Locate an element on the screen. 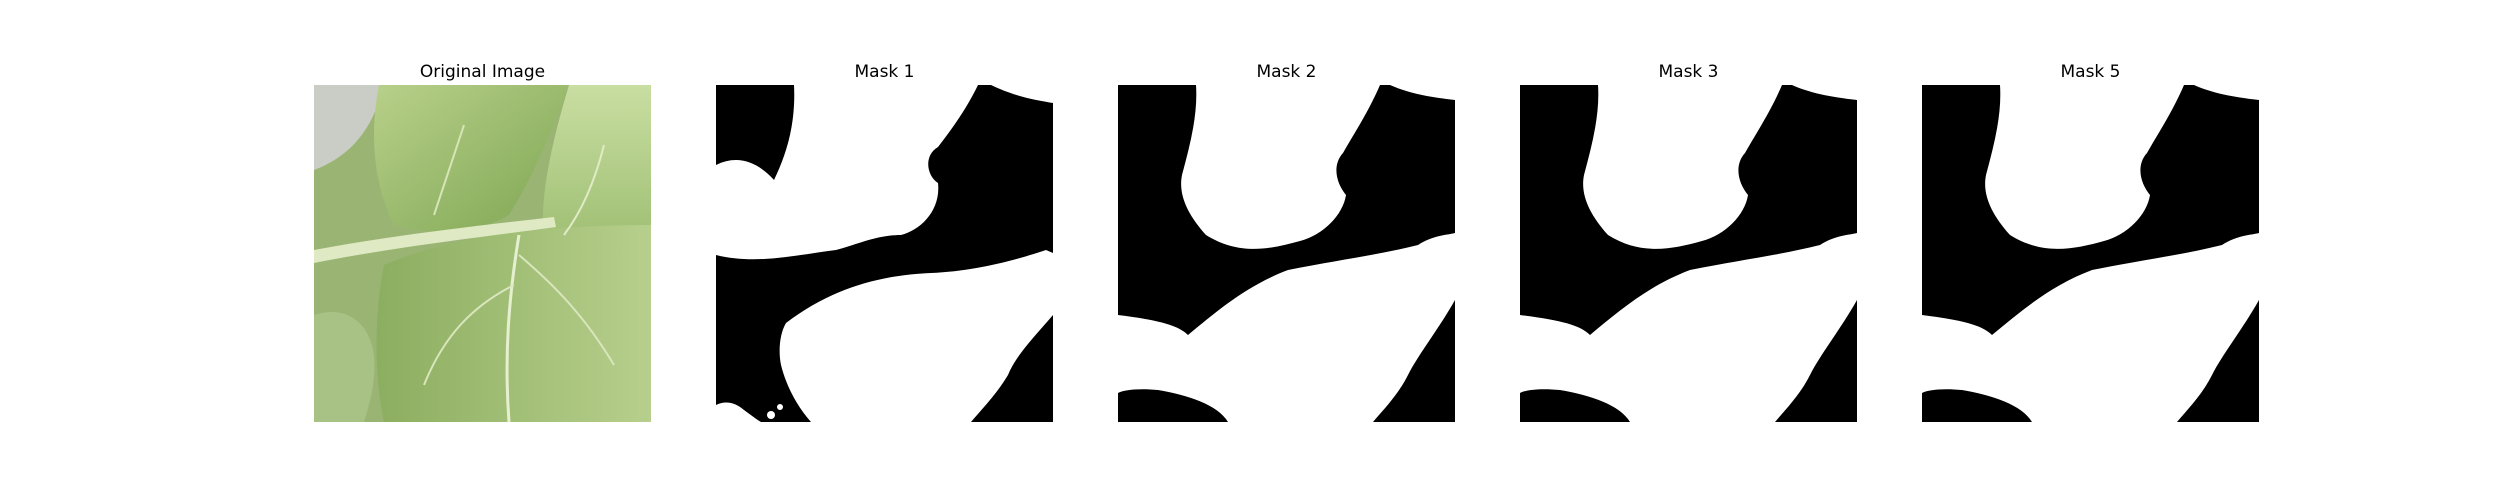 This screenshot has height=500, width=2500. mask-2-image is located at coordinates (1286, 253).